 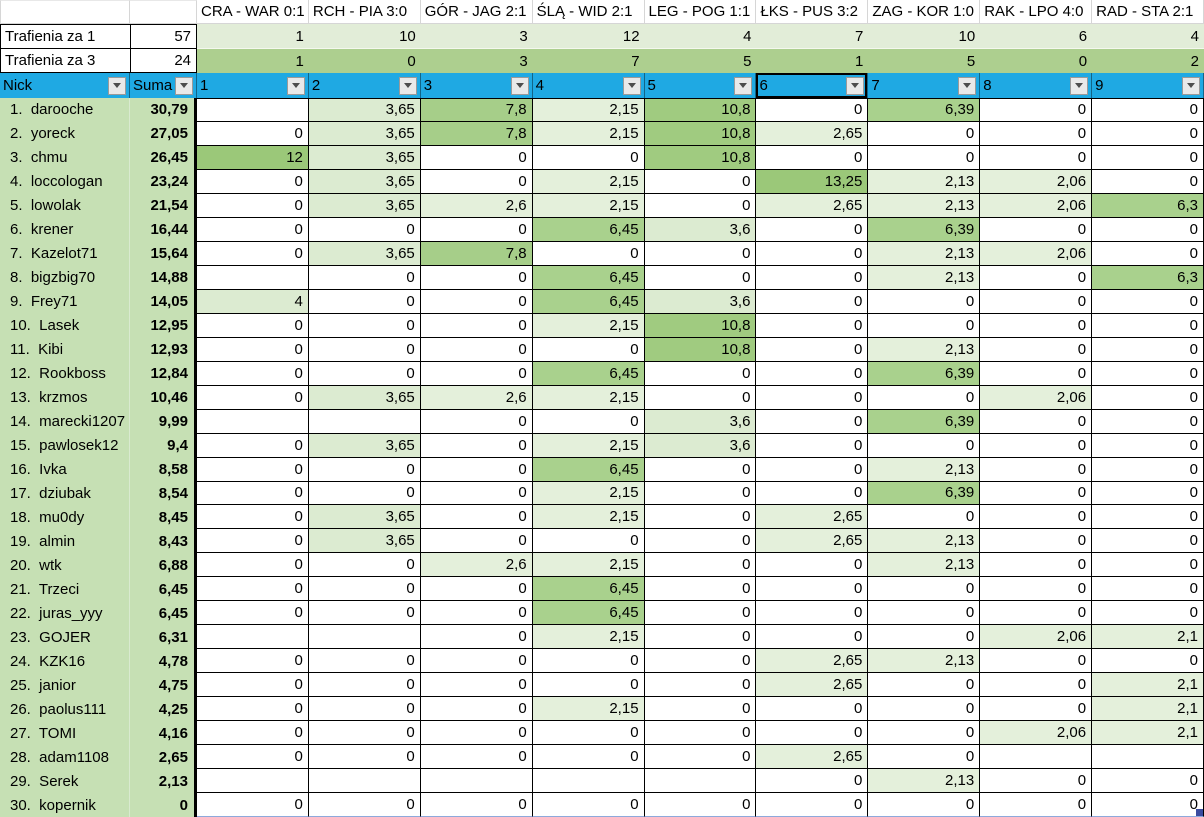 I want to click on player-name-cell: 22. juras_yyy, so click(x=65, y=613).